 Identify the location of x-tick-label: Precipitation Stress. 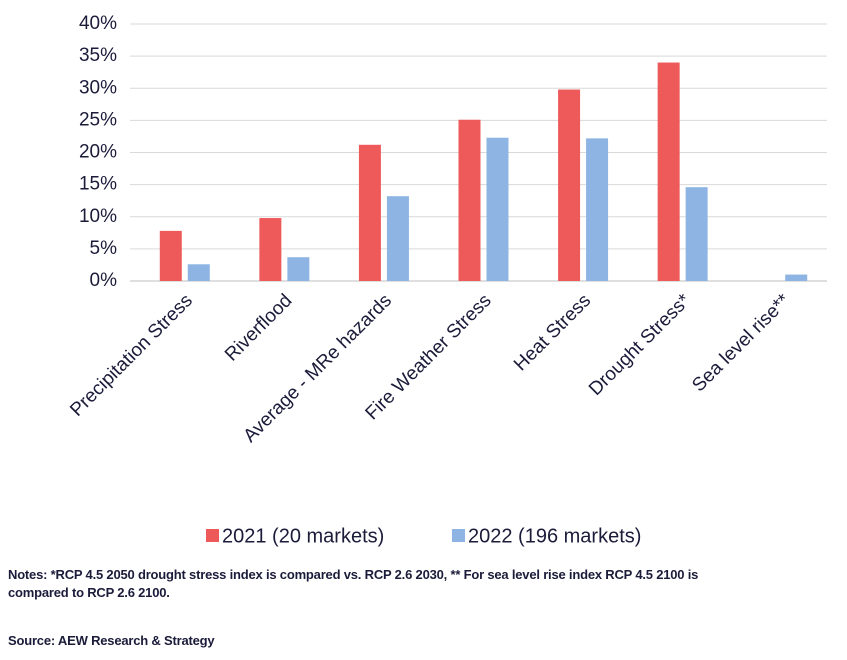
(131, 355).